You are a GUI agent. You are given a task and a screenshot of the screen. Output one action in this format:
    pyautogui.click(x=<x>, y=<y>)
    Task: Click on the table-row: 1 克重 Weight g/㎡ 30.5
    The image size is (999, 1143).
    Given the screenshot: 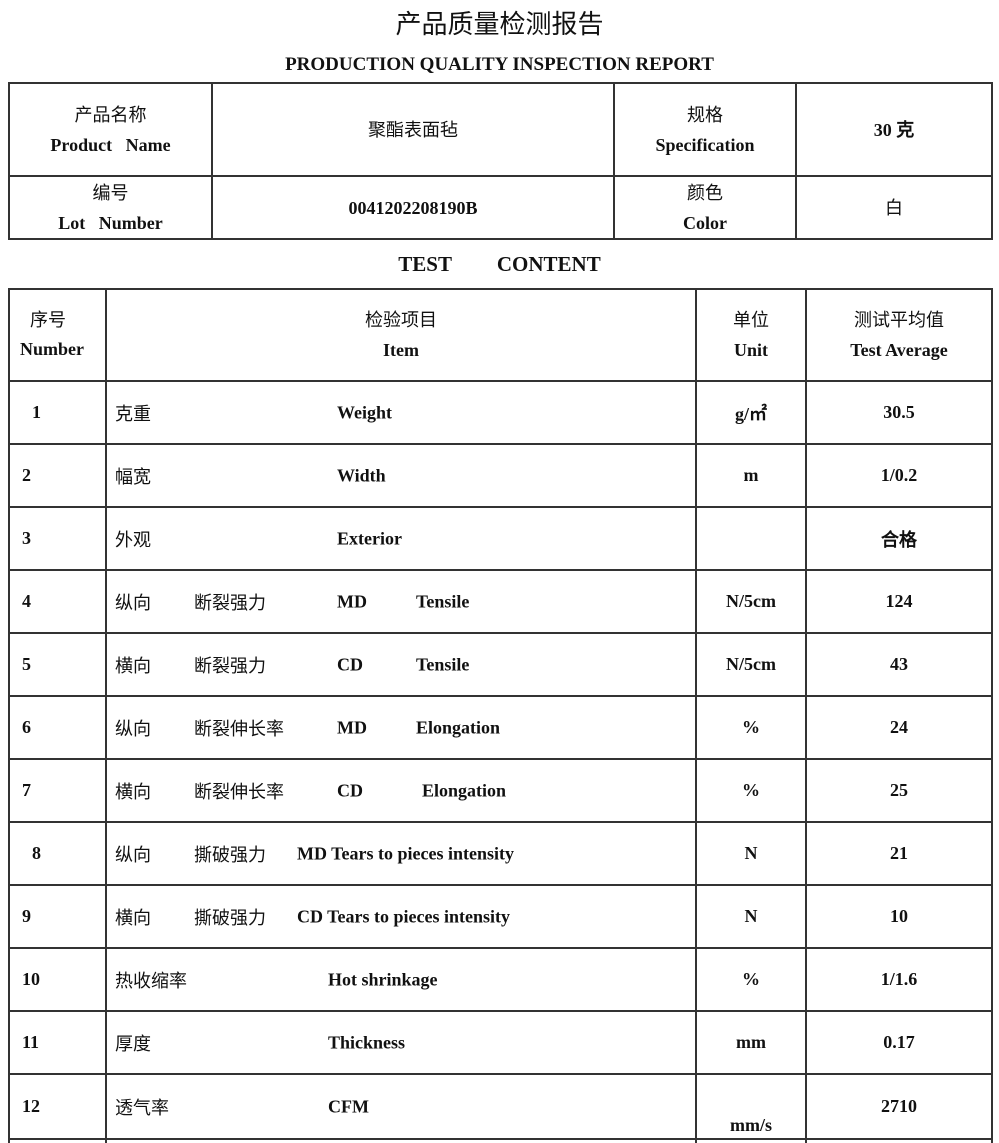 What is the action you would take?
    pyautogui.click(x=500, y=412)
    